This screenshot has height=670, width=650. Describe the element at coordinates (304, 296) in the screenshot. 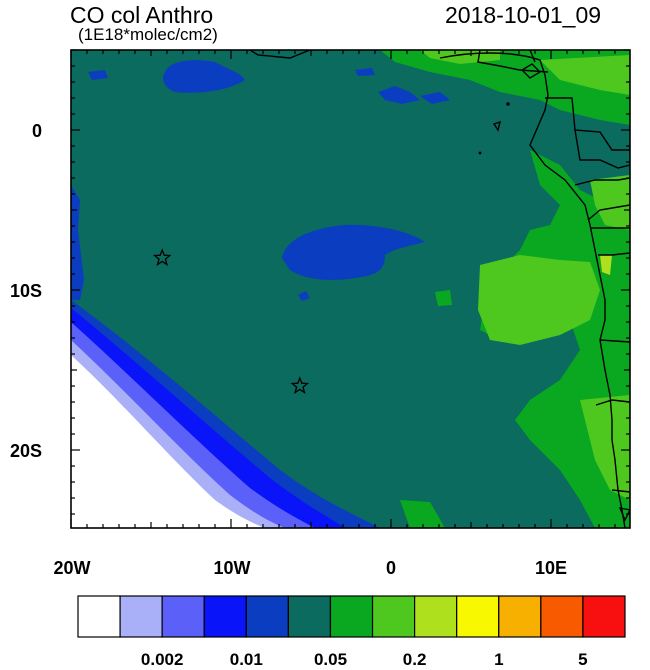

I see `central-blob-small` at that location.